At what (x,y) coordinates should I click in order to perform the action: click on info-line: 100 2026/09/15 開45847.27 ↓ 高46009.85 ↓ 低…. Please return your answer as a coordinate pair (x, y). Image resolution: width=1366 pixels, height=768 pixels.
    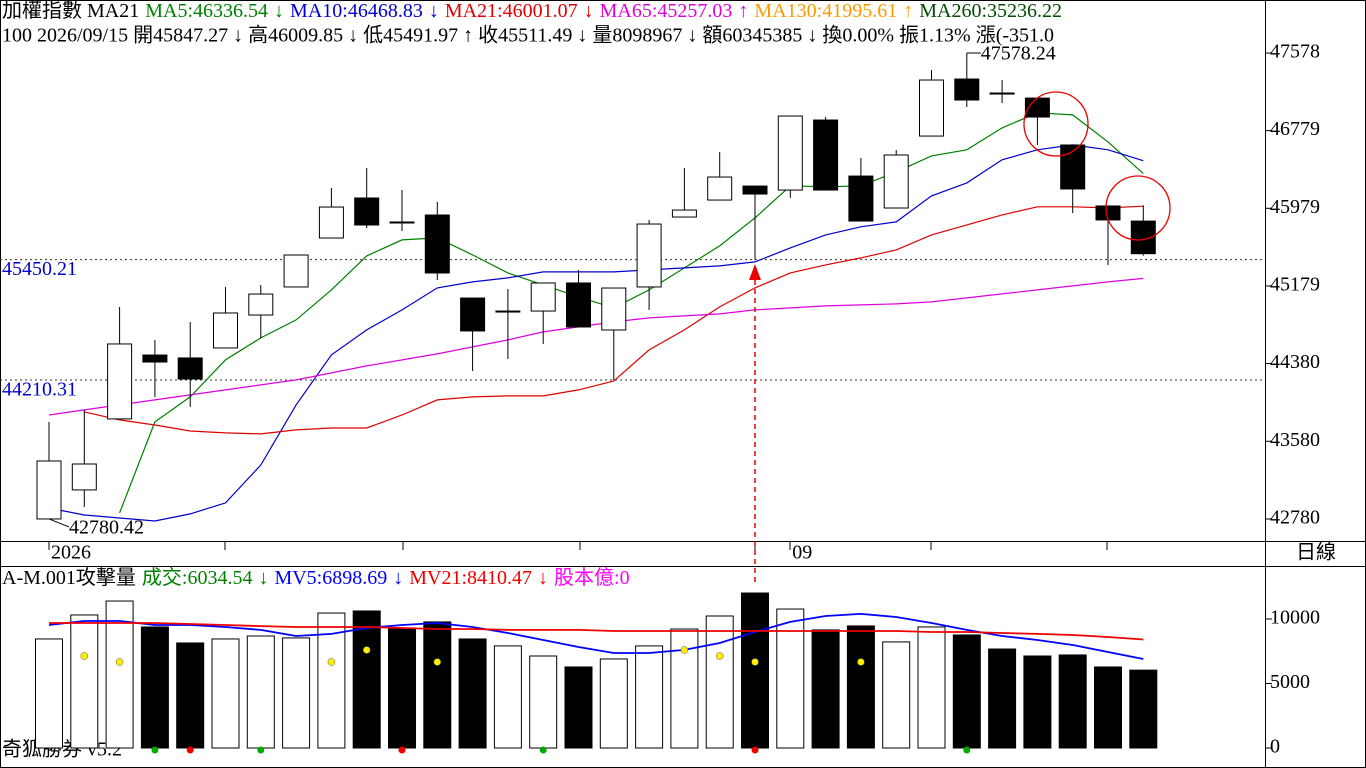
    Looking at the image, I should click on (528, 35).